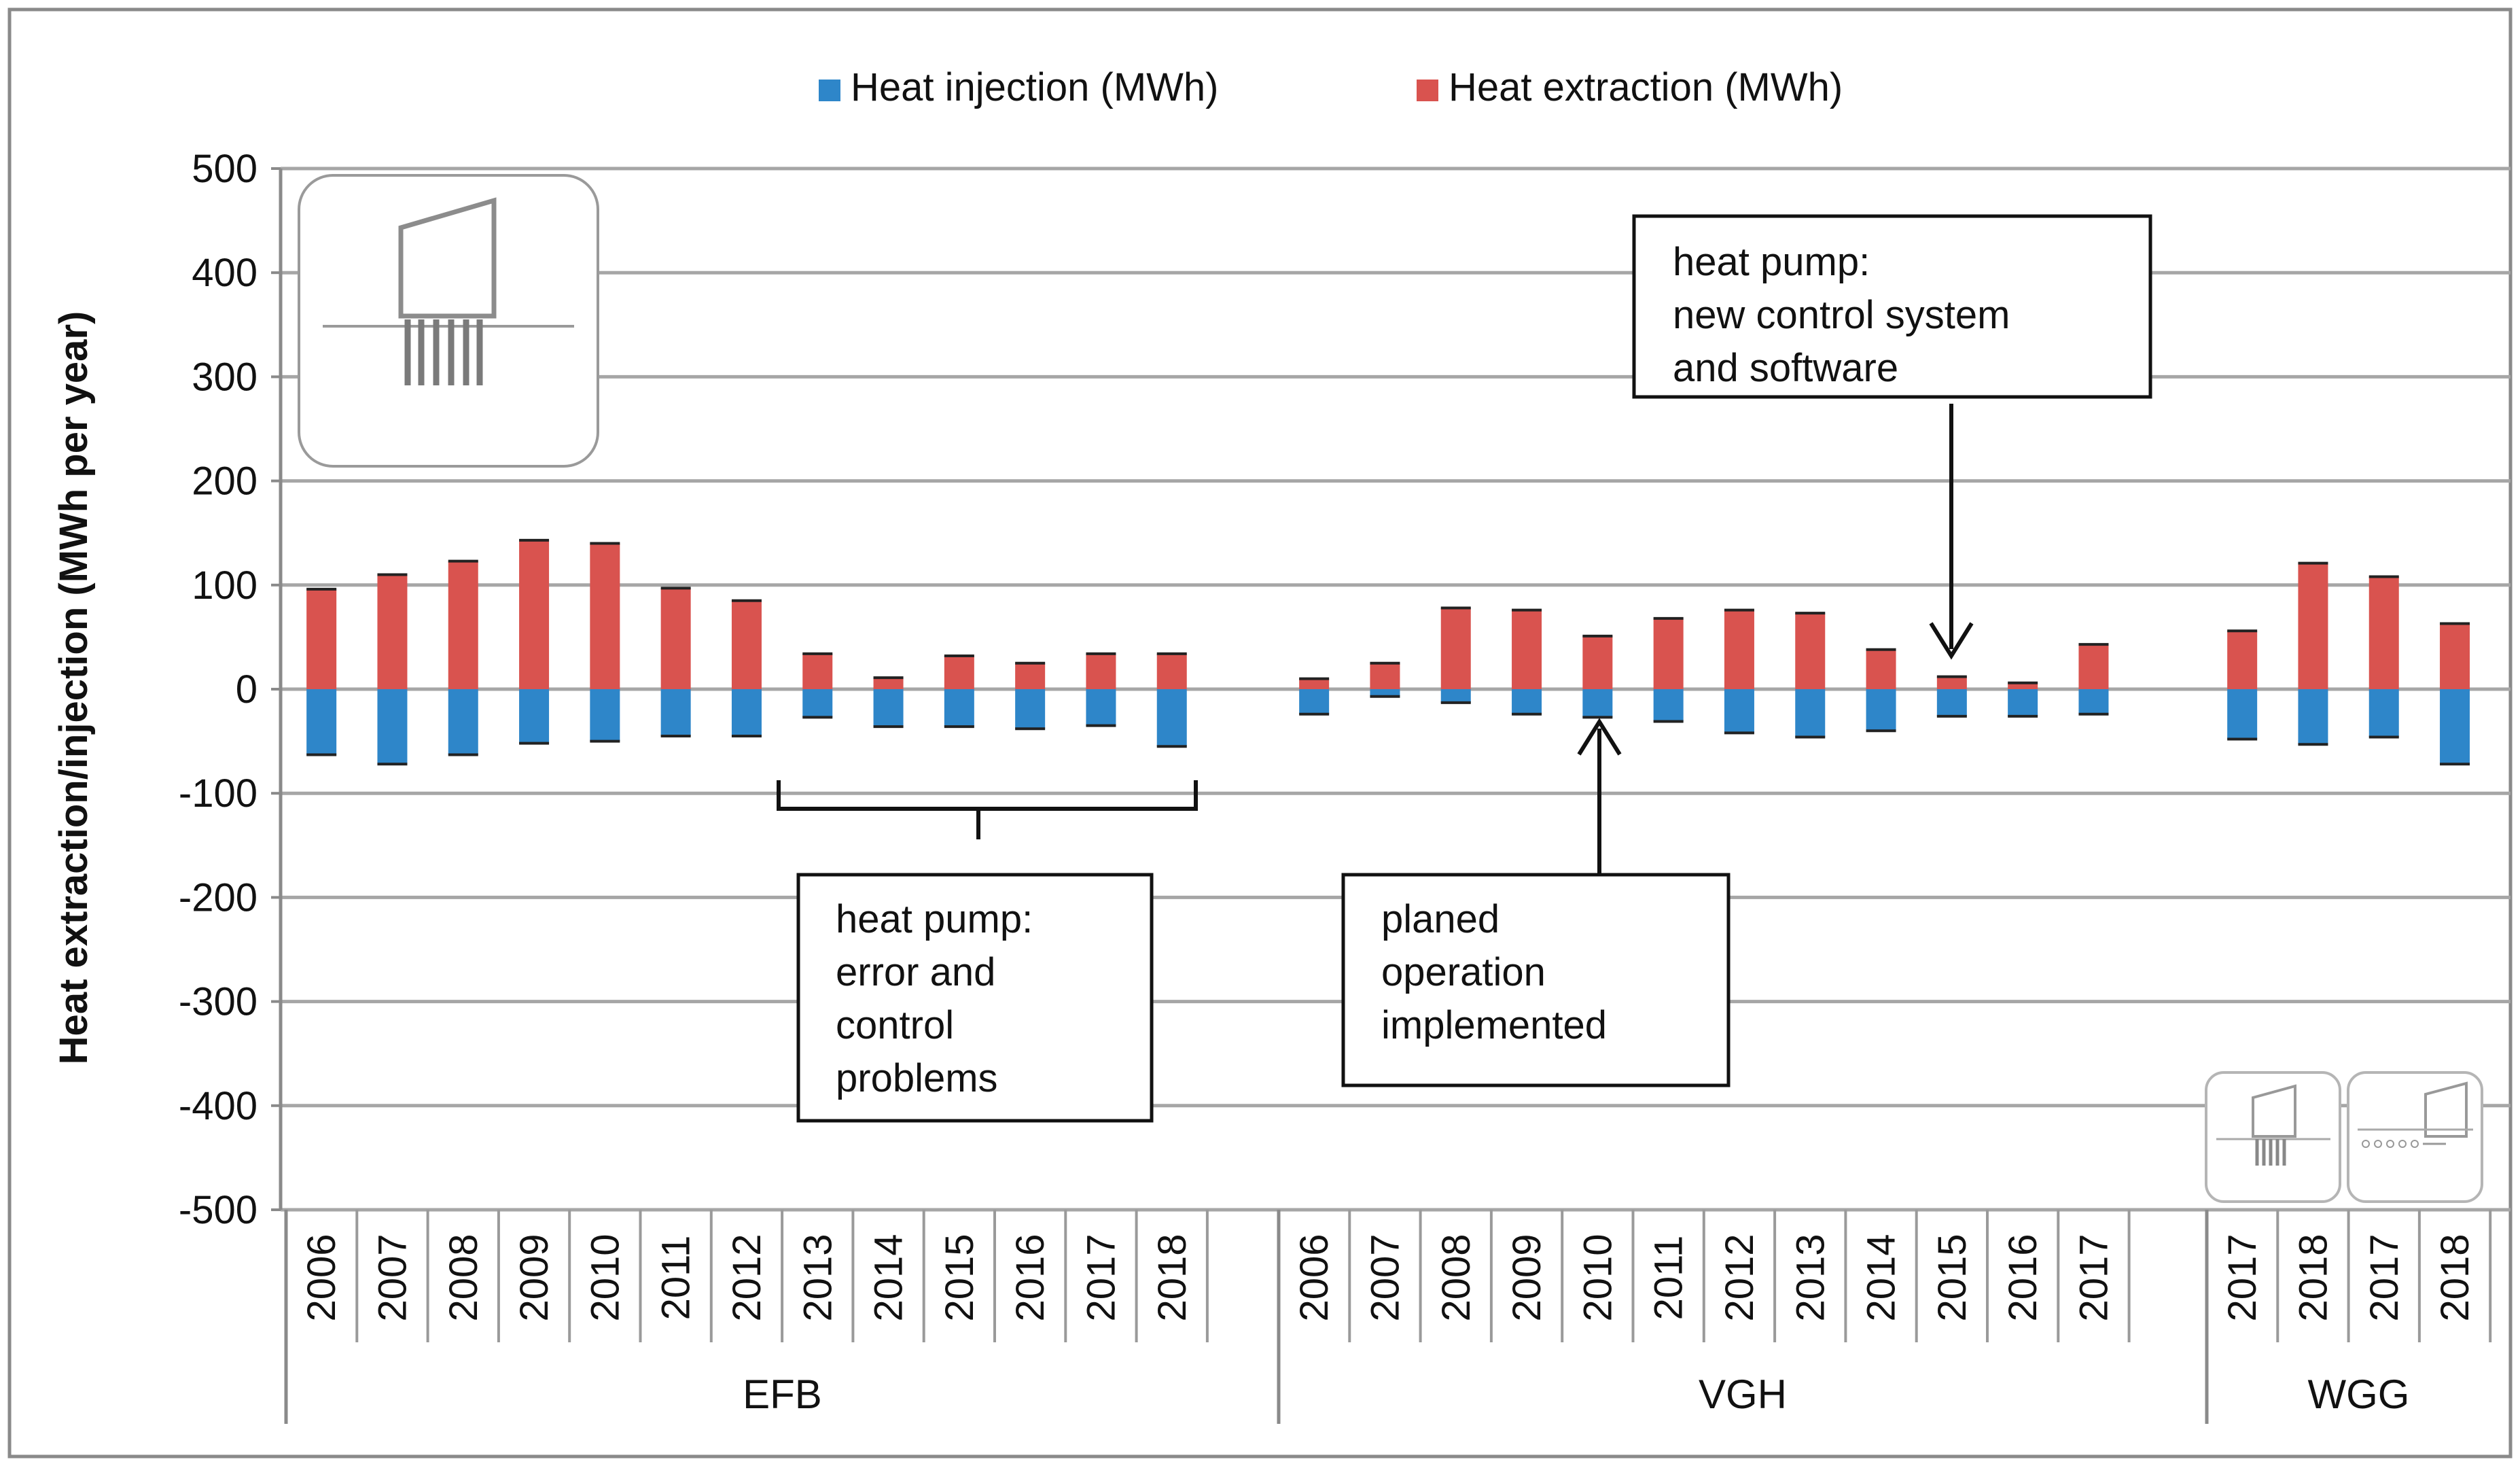  I want to click on legend-swatch-injection, so click(829, 90).